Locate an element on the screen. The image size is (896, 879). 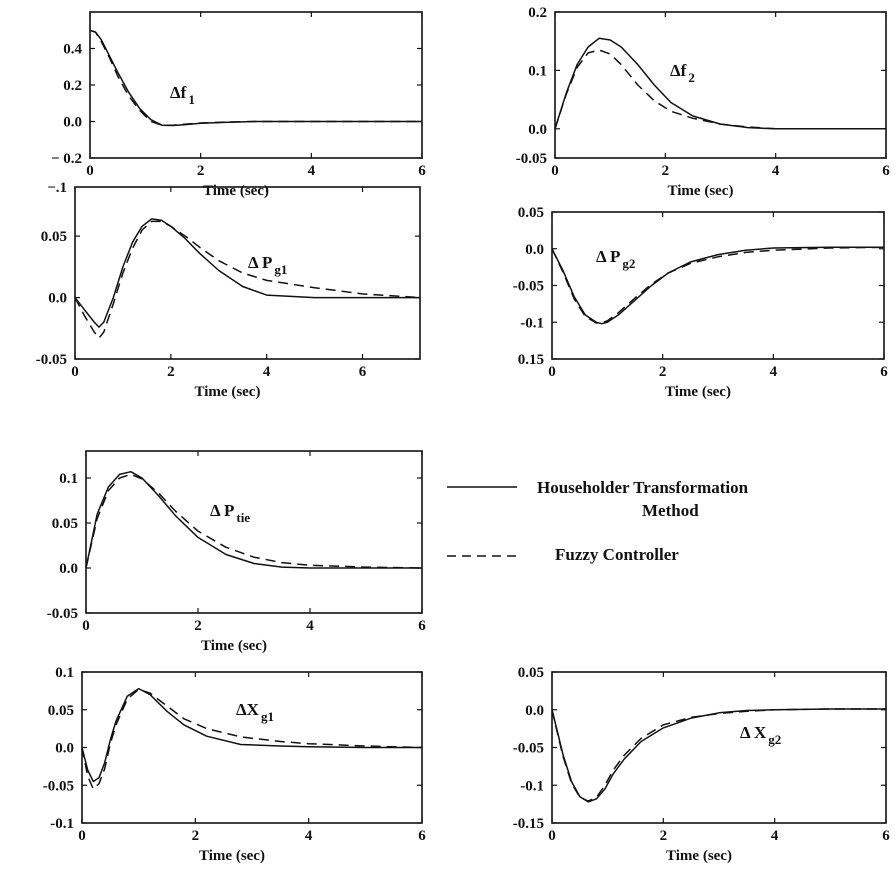
y-top-label: −.1 is located at coordinates (57, 188).